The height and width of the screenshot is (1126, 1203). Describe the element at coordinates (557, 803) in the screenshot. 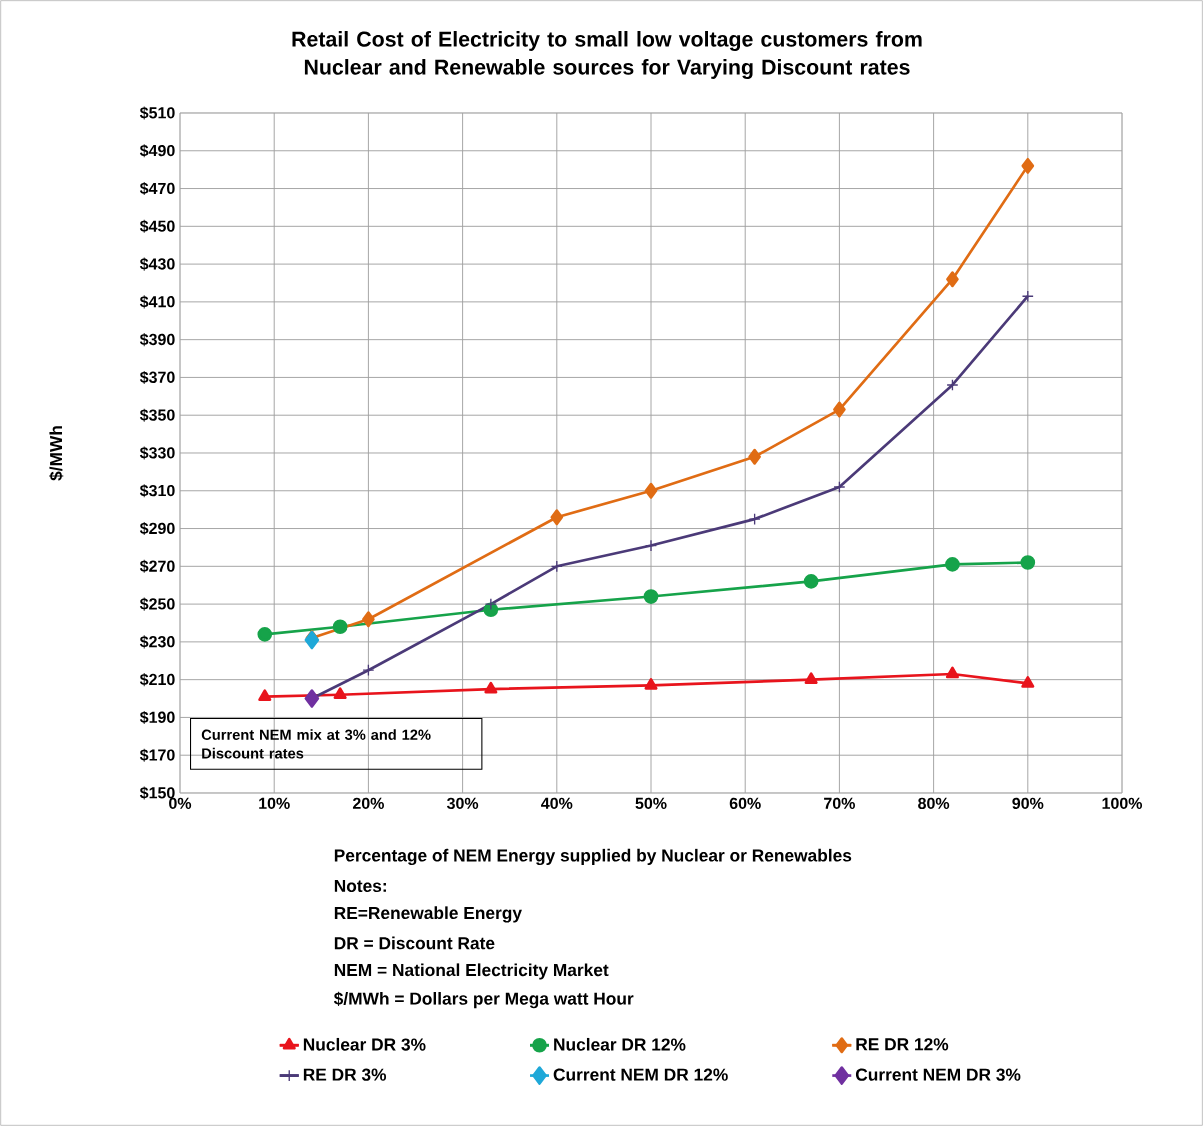

I see `x-tick-label: 40%` at that location.